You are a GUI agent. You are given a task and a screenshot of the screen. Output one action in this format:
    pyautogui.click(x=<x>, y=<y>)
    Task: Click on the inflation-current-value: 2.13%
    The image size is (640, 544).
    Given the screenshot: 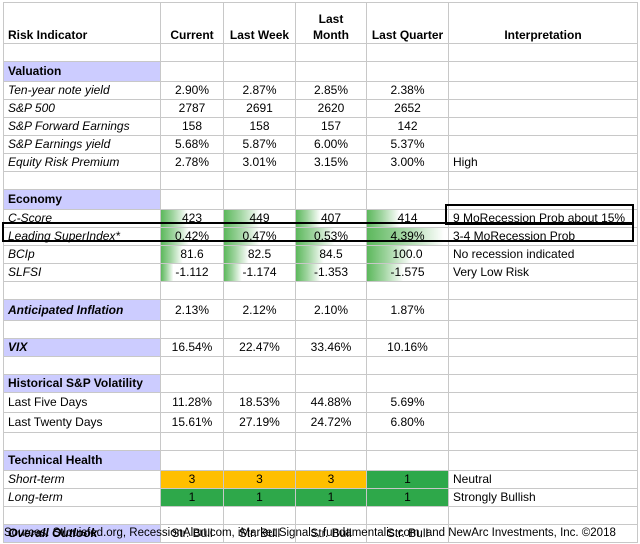 What is the action you would take?
    pyautogui.click(x=192, y=310)
    